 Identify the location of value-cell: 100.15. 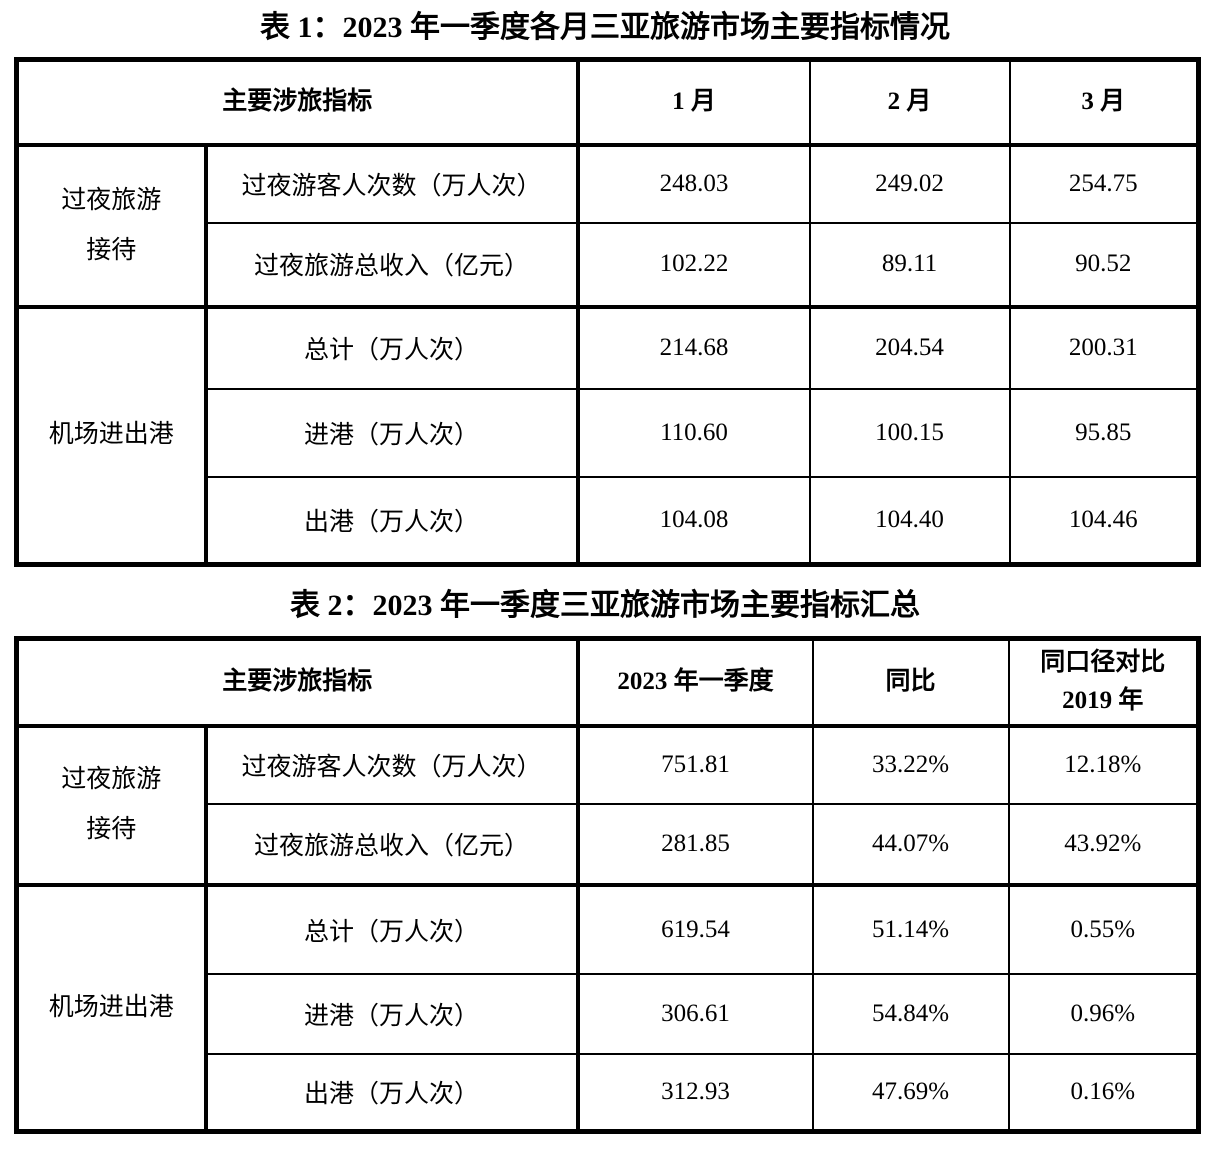
(909, 432).